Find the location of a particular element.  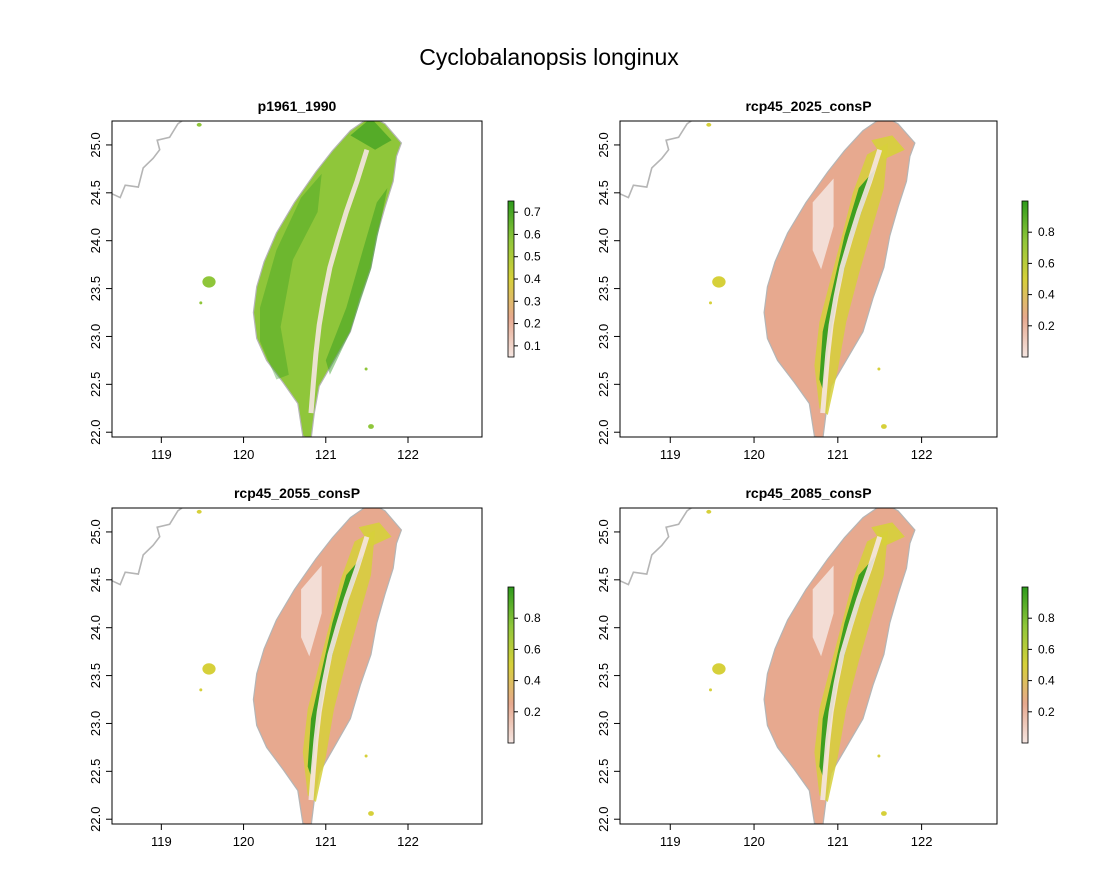

legend-tick-label: 0.1 is located at coordinates (532, 346).